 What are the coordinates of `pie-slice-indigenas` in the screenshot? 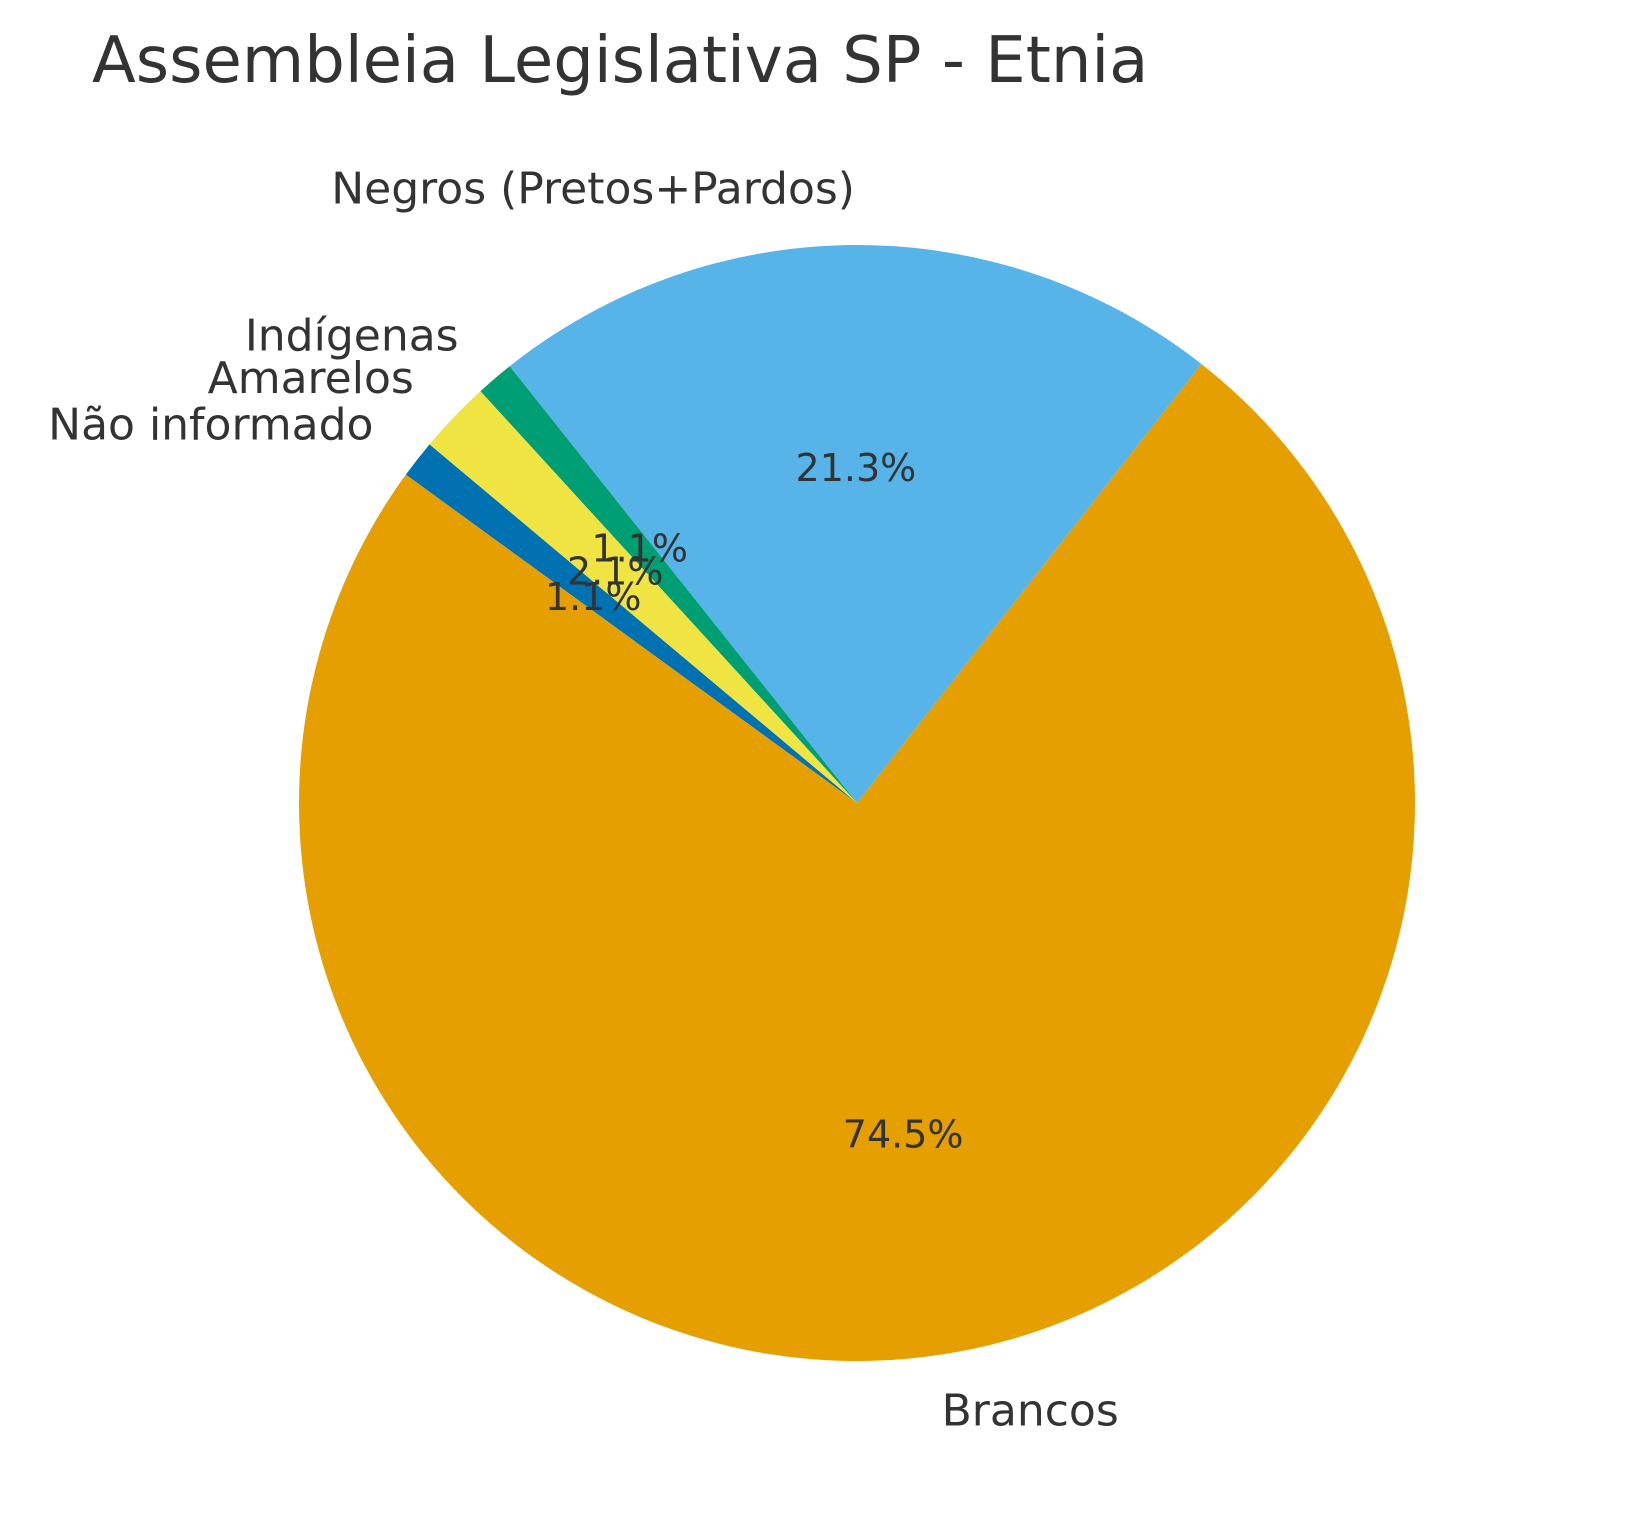 It's located at (668, 584).